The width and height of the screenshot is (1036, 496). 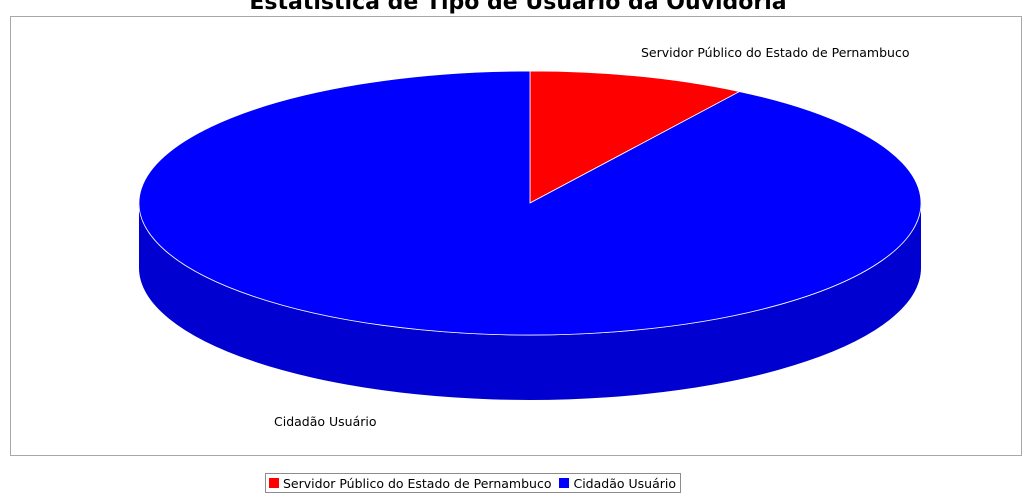 What do you see at coordinates (325, 421) in the screenshot?
I see `slice-label-cidadao: Cidadão Usuário` at bounding box center [325, 421].